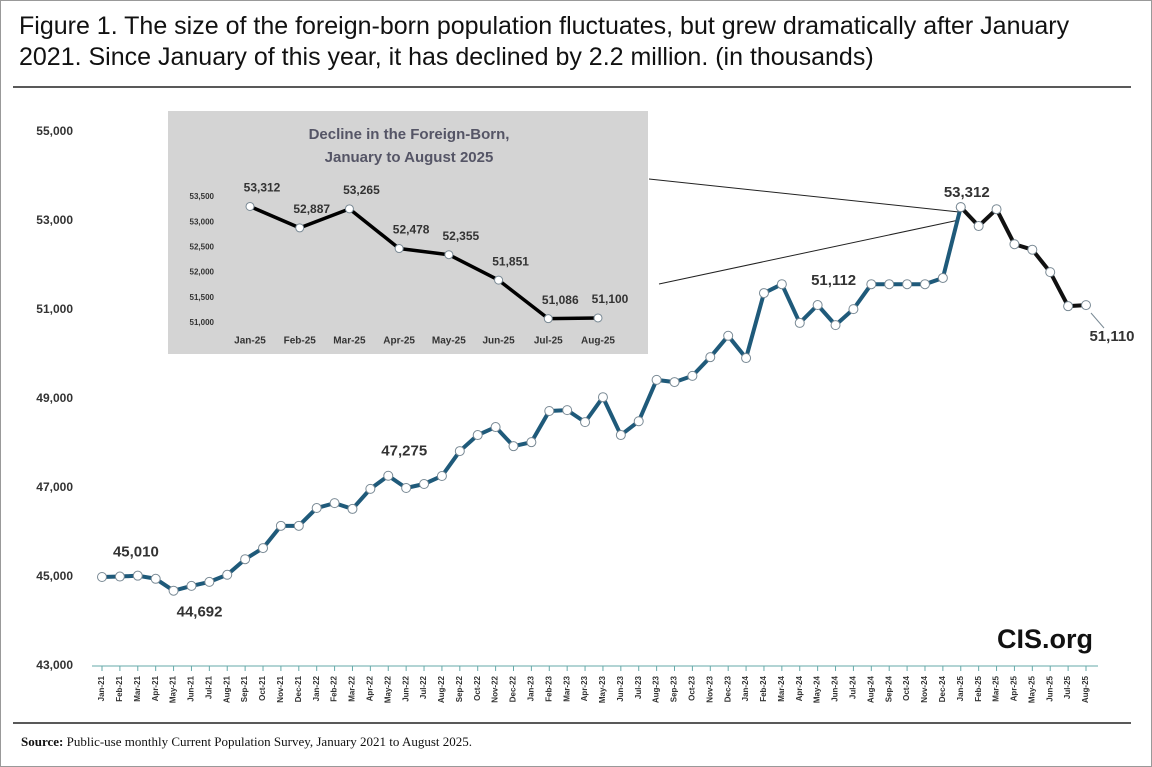  Describe the element at coordinates (942, 688) in the screenshot. I see `x-tick-label: Dec-24` at that location.